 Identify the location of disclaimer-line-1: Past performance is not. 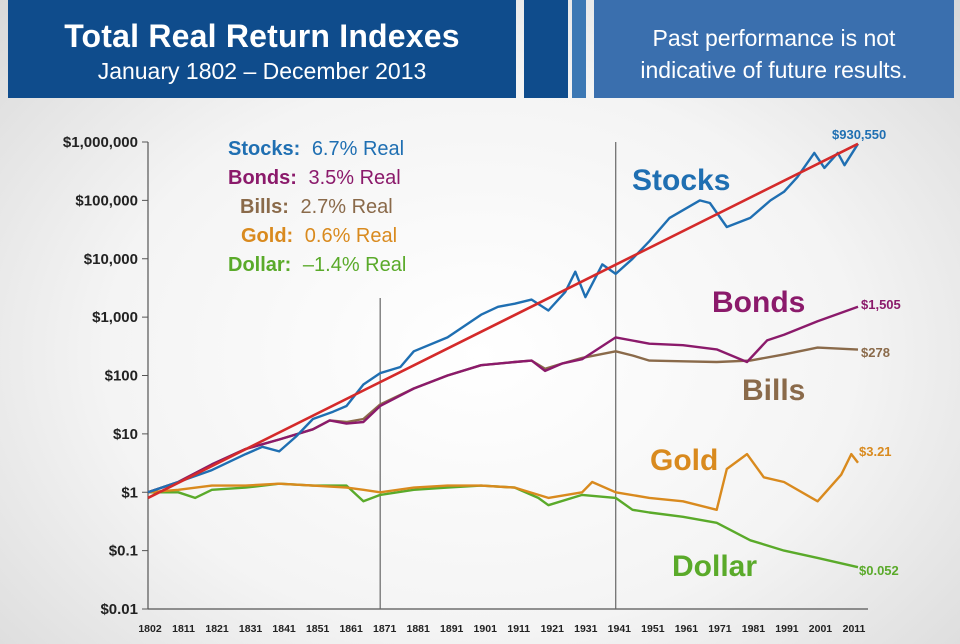
(774, 38).